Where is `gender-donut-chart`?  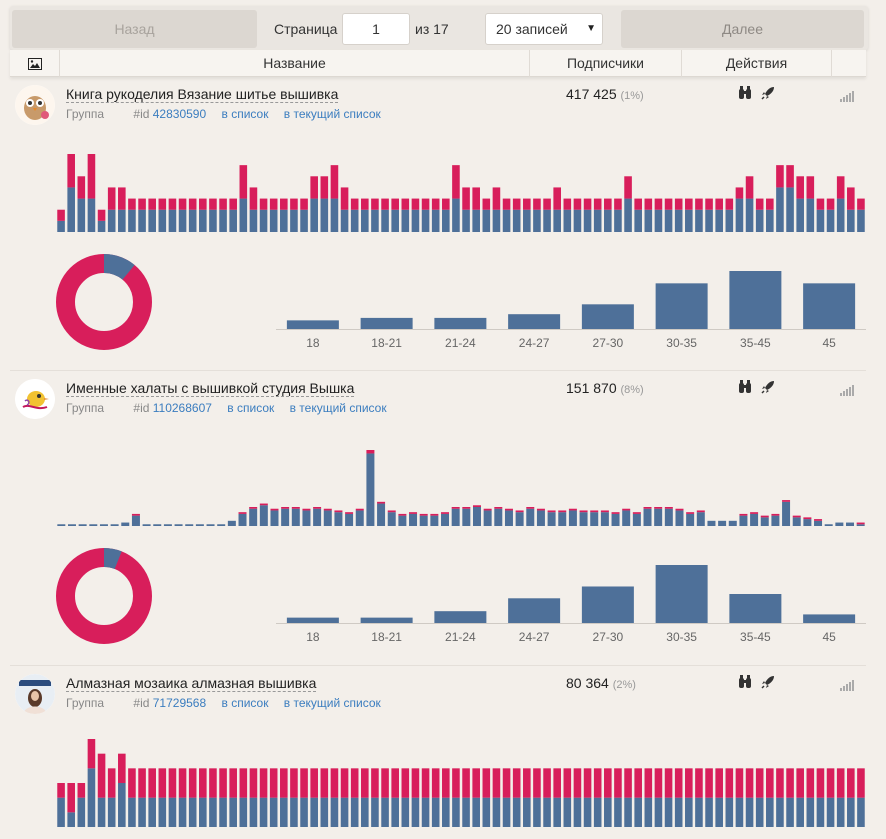
gender-donut-chart is located at coordinates (104, 596).